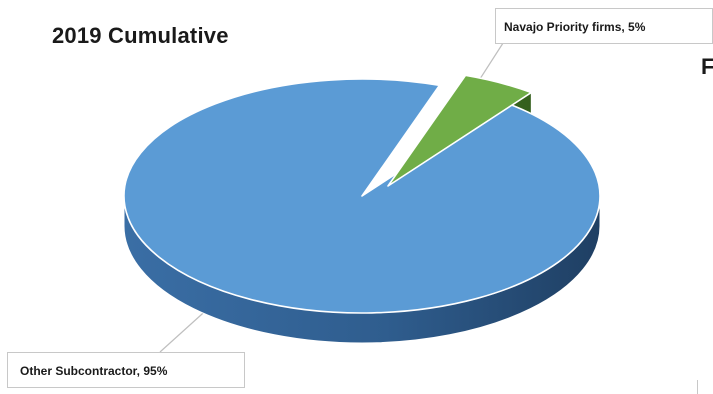  Describe the element at coordinates (604, 26) in the screenshot. I see `data-label-navajo-priority-firms: Navajo Priority firms, 5%` at that location.